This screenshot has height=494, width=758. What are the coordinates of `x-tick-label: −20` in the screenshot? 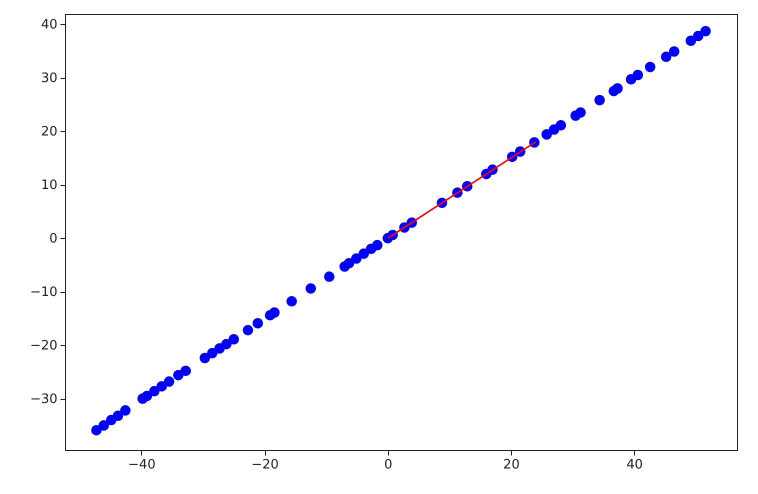 It's located at (265, 465).